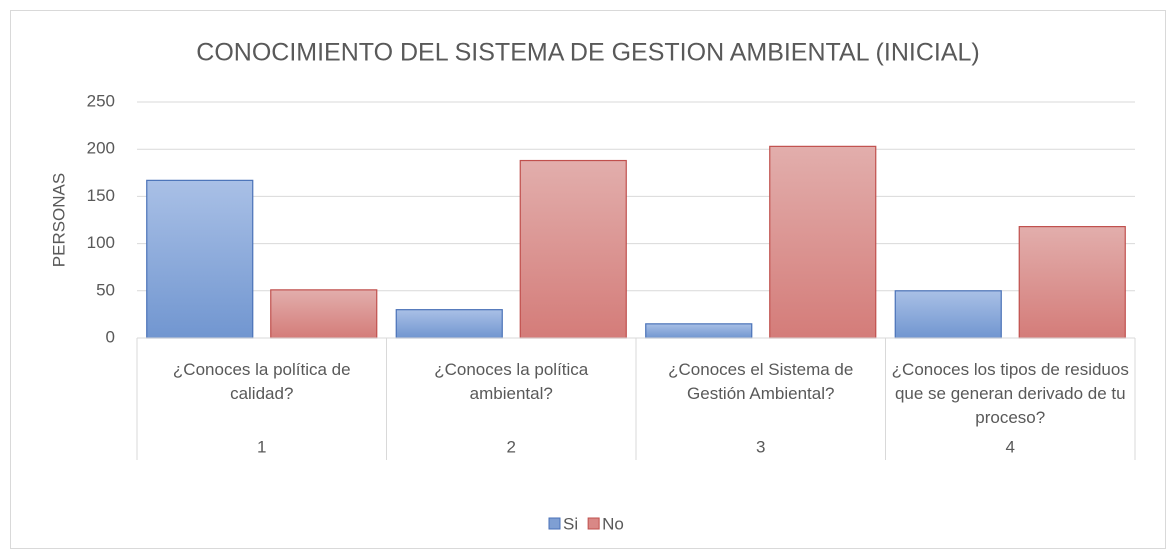 Image resolution: width=1176 pixels, height=559 pixels. I want to click on x-tick-label: ¿Conoces la política de calidad?, so click(261, 381).